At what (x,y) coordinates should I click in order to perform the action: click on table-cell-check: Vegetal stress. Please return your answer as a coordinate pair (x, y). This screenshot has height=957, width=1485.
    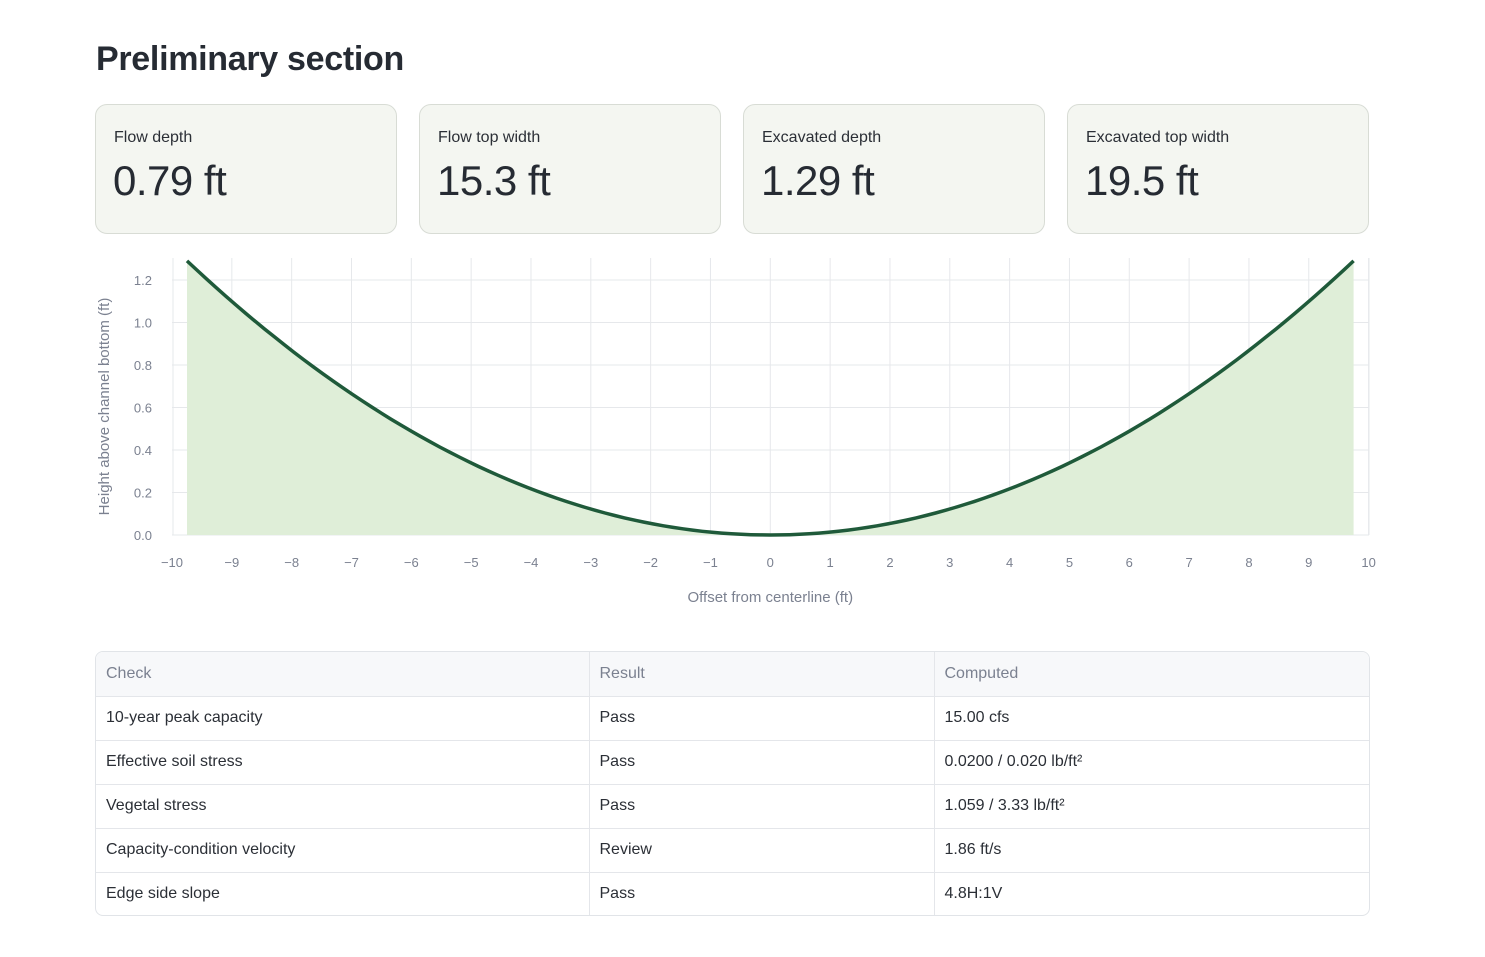
    Looking at the image, I should click on (343, 806).